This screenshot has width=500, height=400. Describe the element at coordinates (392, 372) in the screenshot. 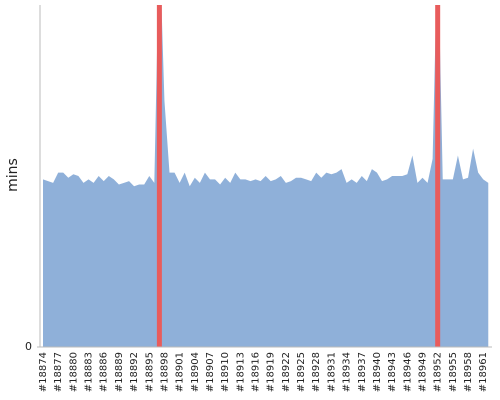

I see `x-tick-label: #18943` at that location.